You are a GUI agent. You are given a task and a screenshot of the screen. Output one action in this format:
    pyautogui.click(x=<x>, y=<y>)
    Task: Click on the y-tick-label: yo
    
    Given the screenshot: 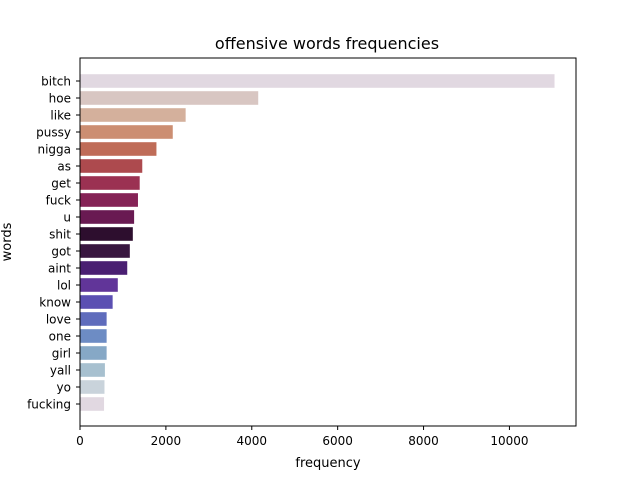 What is the action you would take?
    pyautogui.click(x=64, y=388)
    